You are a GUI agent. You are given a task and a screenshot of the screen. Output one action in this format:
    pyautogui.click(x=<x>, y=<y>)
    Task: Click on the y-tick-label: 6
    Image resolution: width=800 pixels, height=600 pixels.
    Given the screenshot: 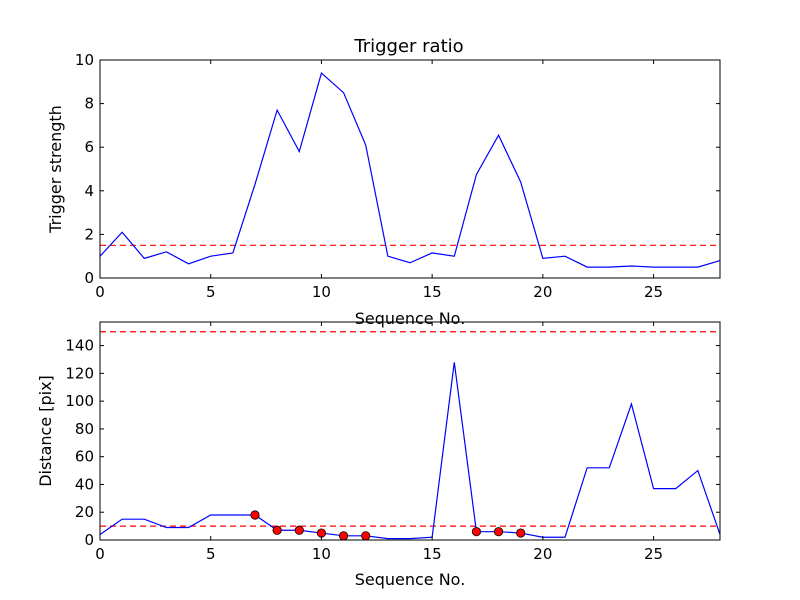 What is the action you would take?
    pyautogui.click(x=89, y=147)
    